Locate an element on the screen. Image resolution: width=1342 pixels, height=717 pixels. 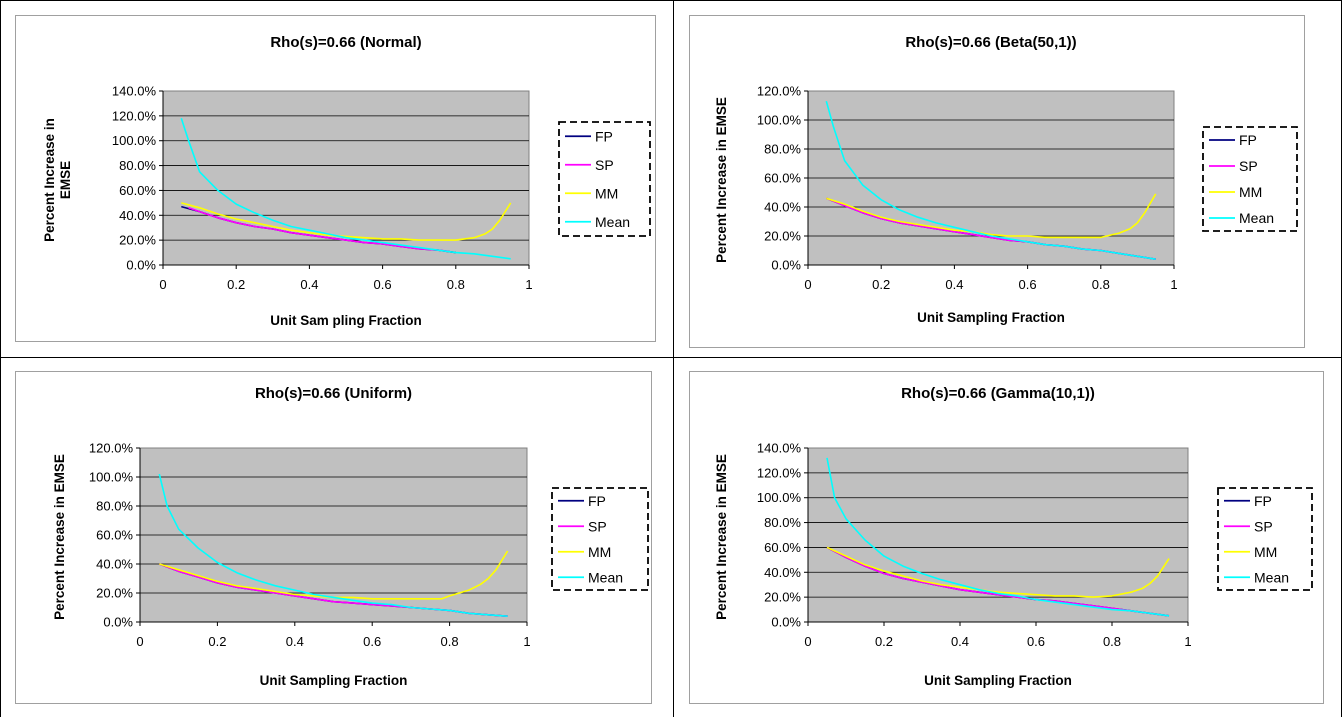
column-divider is located at coordinates (673, 358).